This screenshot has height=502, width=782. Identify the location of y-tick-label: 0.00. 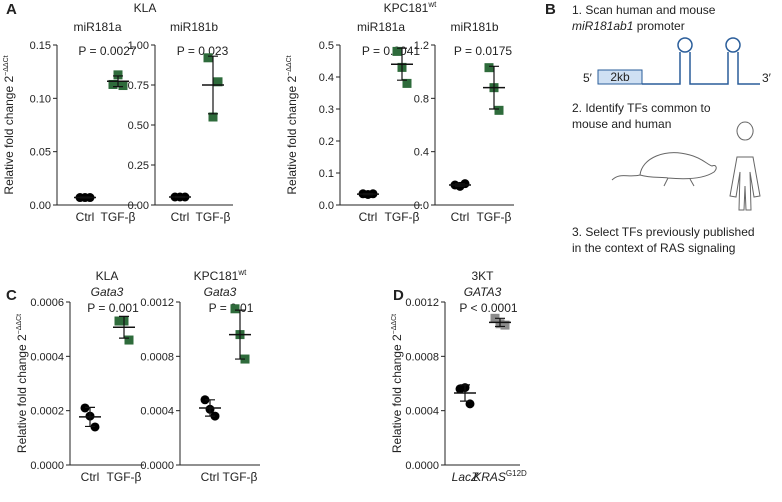
(40, 206).